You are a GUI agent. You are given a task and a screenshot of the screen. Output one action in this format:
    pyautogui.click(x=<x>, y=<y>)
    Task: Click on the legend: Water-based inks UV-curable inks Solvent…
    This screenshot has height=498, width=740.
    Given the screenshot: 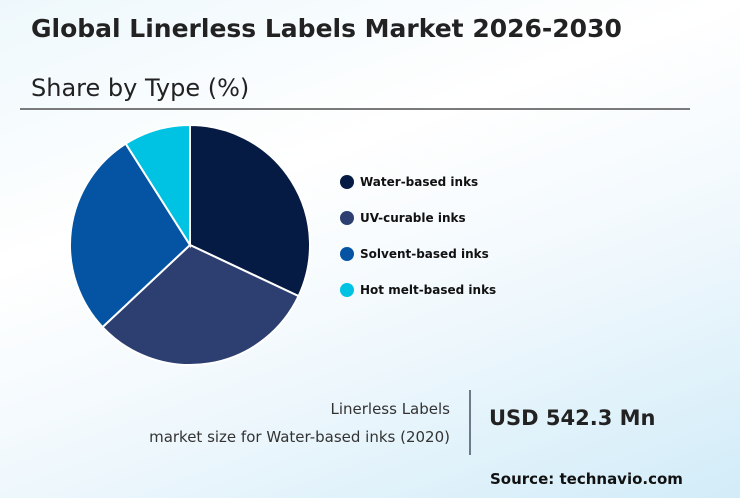 What is the action you would take?
    pyautogui.click(x=418, y=245)
    